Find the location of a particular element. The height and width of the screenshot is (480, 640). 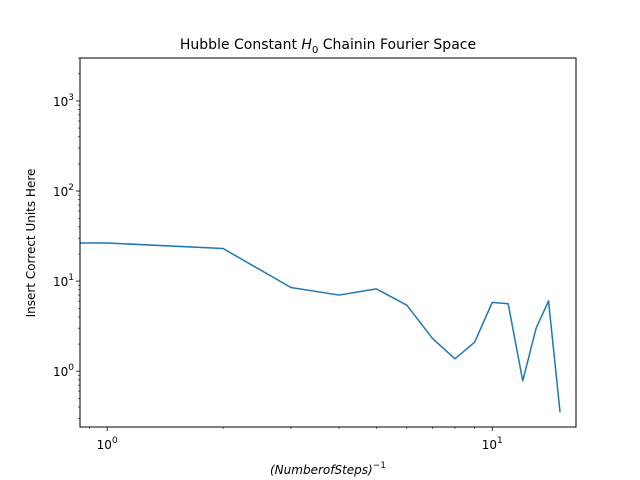

x-tick-label-1: 10¹ is located at coordinates (492, 444).